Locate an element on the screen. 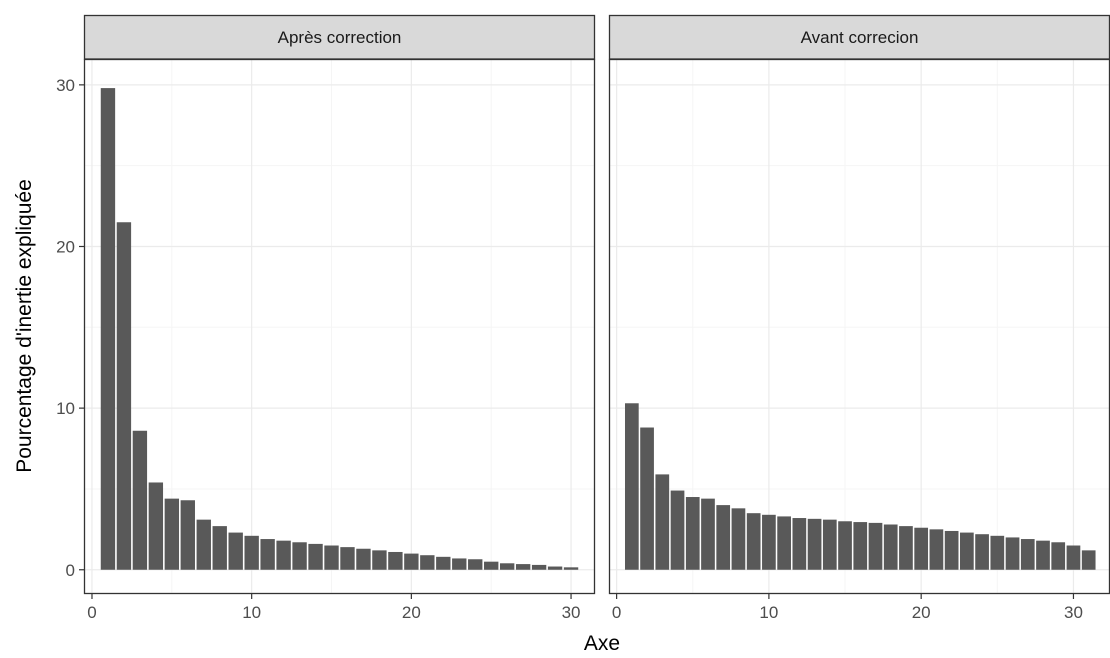 The width and height of the screenshot is (1110, 658). y-tick-label: 30 is located at coordinates (65, 85).